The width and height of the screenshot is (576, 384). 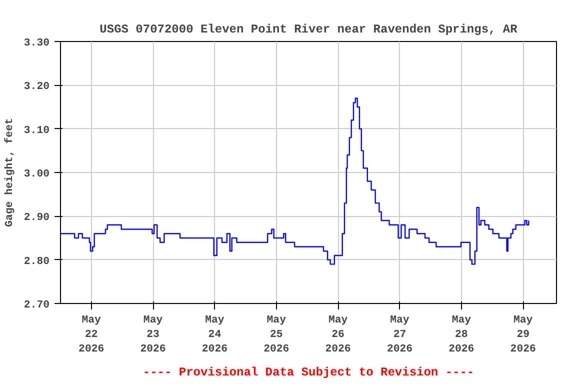 I want to click on y-tick-label: 3.00, so click(x=37, y=174).